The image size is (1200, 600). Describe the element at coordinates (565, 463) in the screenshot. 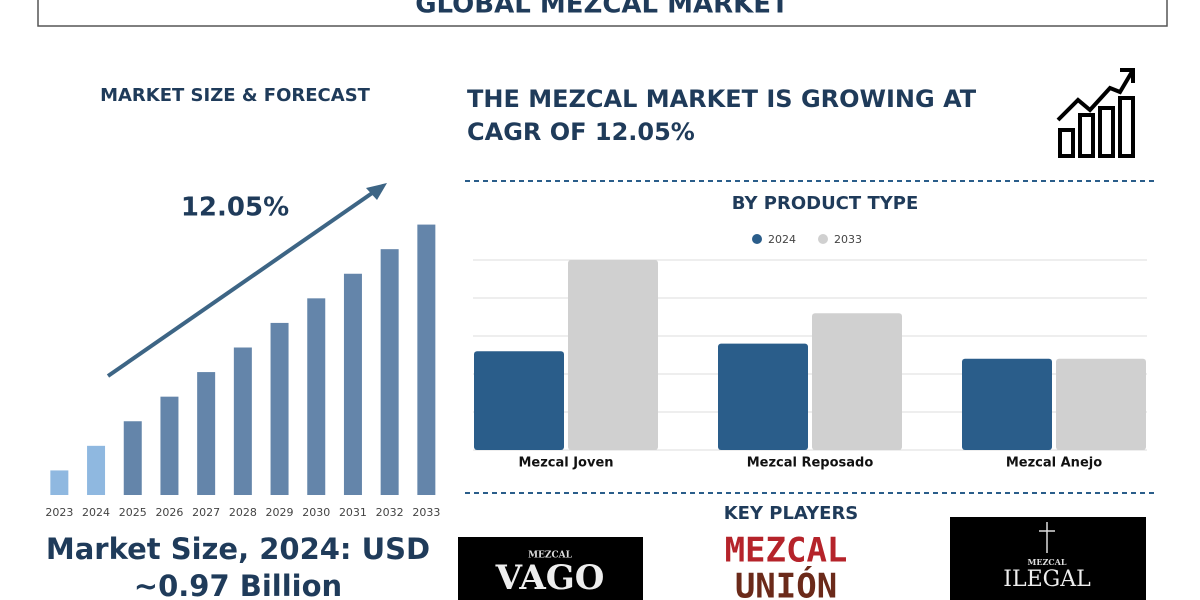

I see `x-tick-label: Mezcal Joven` at that location.